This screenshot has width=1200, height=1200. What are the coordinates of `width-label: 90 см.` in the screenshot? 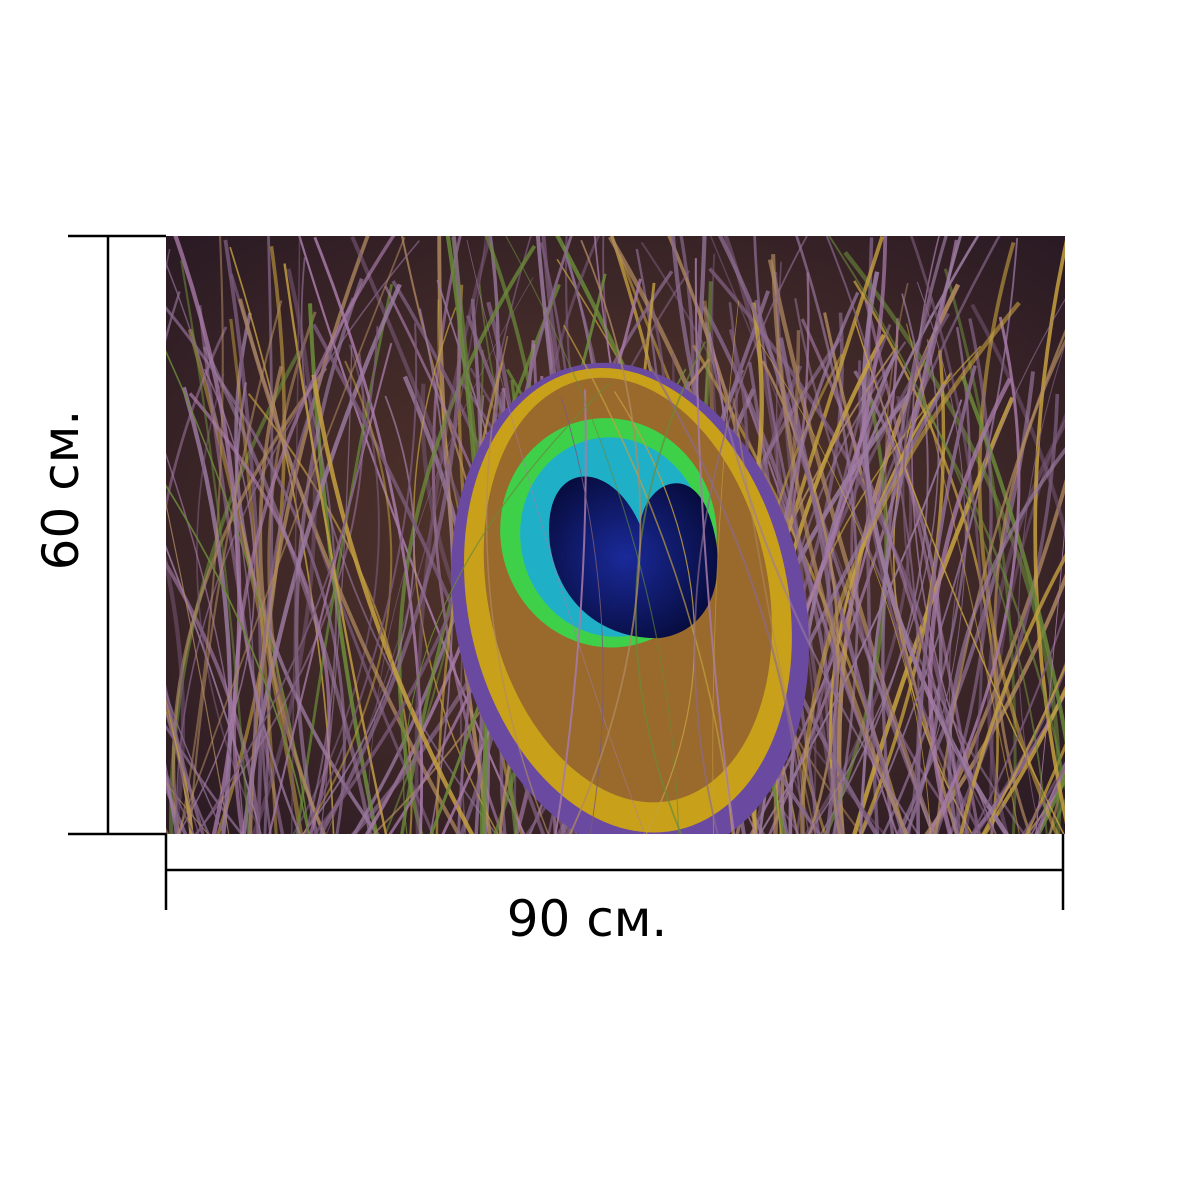 It's located at (587, 919).